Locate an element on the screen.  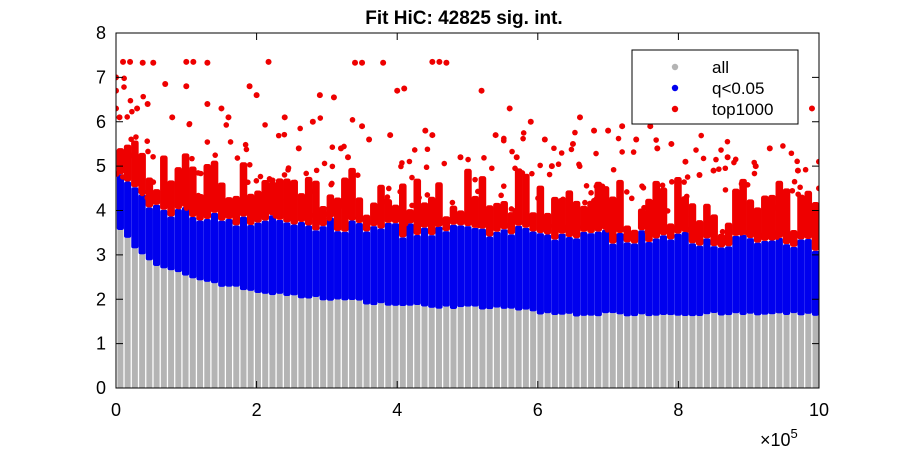
y-tick-label: 6 is located at coordinates (101, 122).